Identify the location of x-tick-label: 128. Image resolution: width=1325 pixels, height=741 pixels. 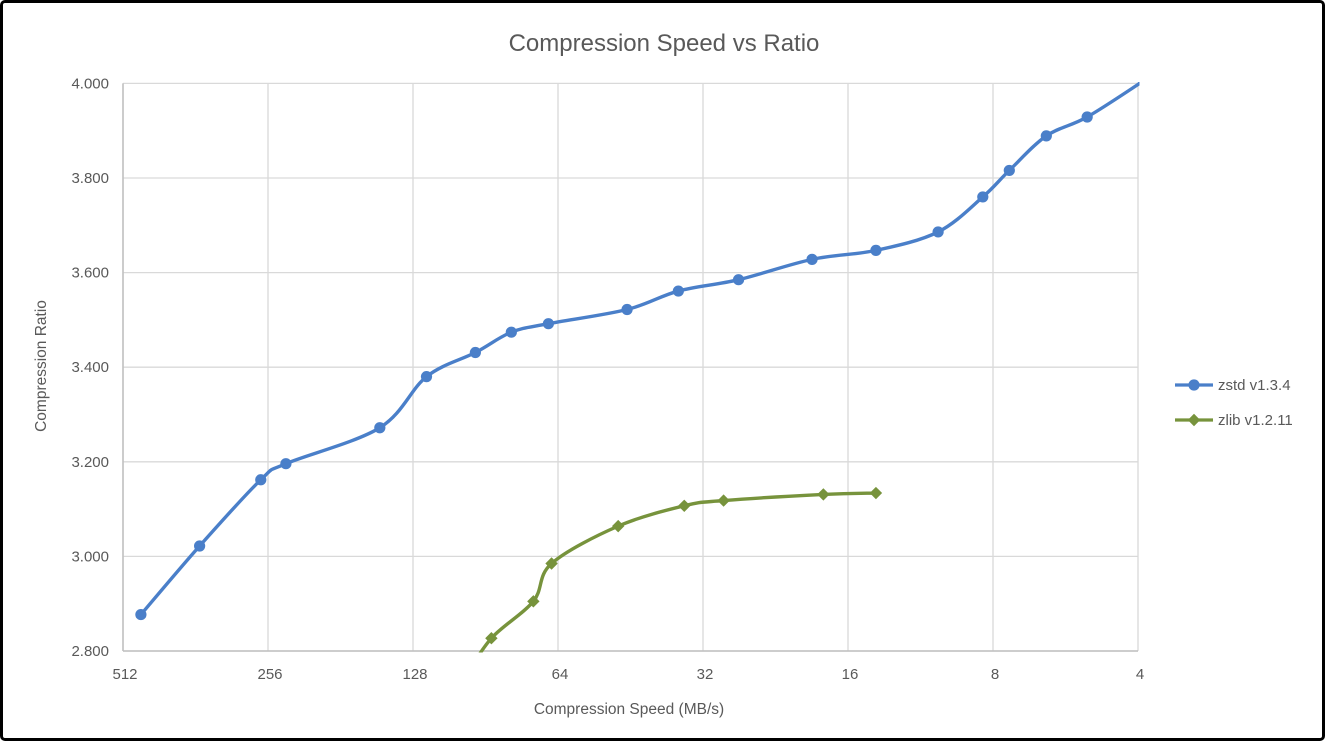
(414, 674).